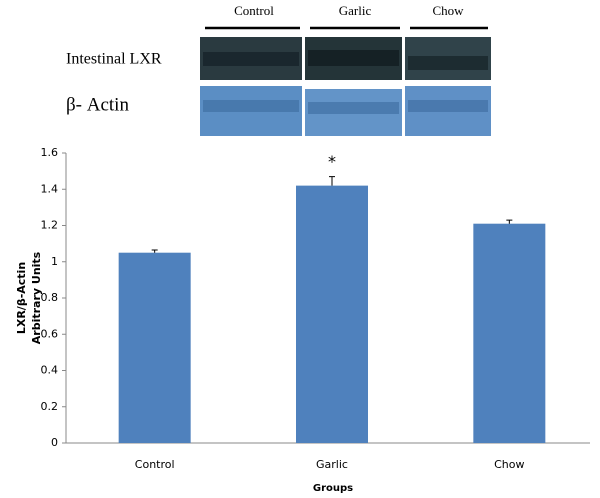 Image resolution: width=600 pixels, height=498 pixels. What do you see at coordinates (50, 370) in the screenshot?
I see `y-tick-label: 0.4` at bounding box center [50, 370].